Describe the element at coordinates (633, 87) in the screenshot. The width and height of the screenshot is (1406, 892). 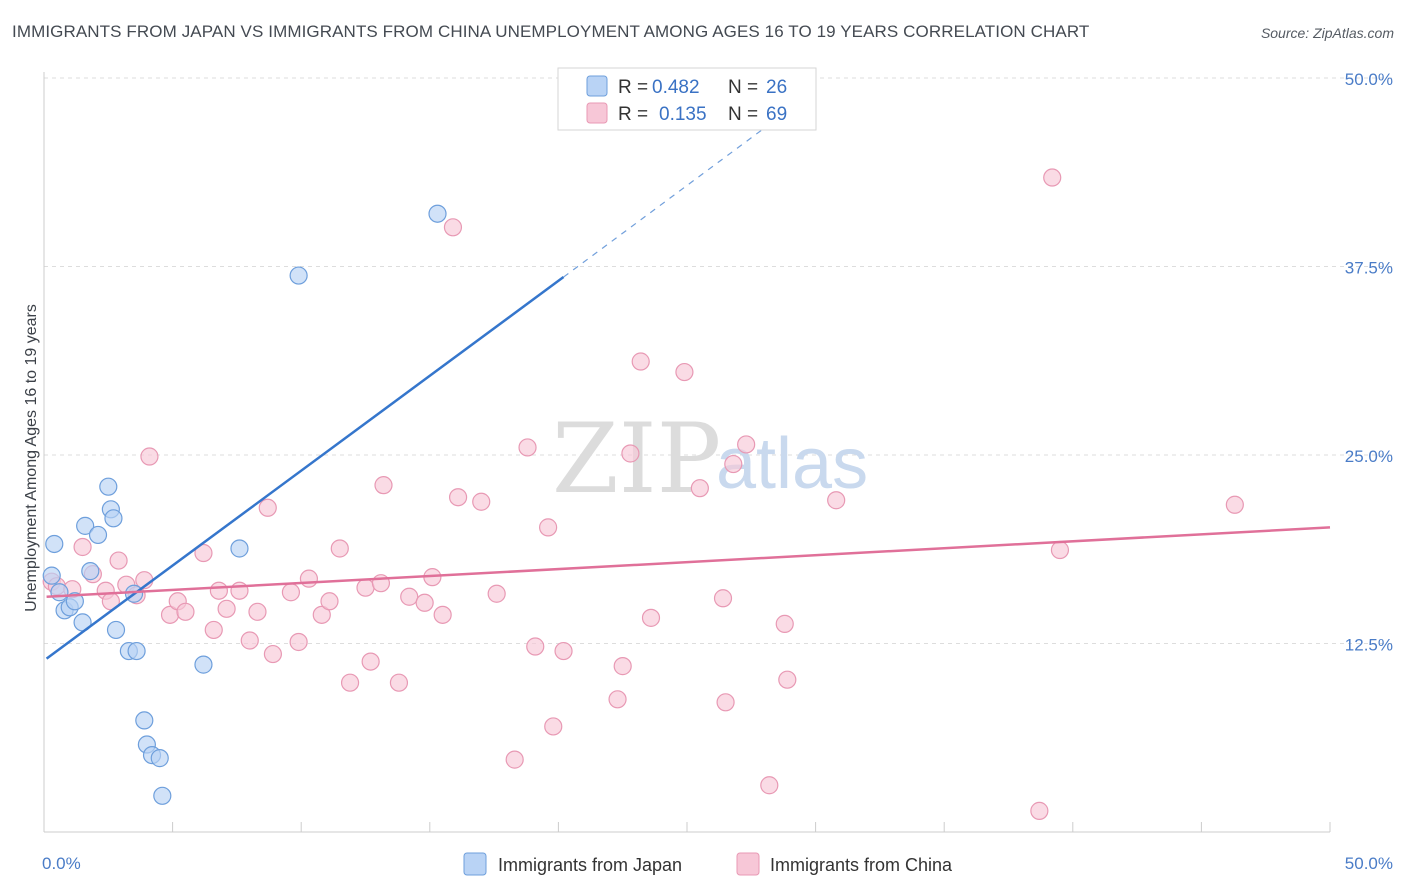
I see `legend-r-label-japan: R =` at that location.